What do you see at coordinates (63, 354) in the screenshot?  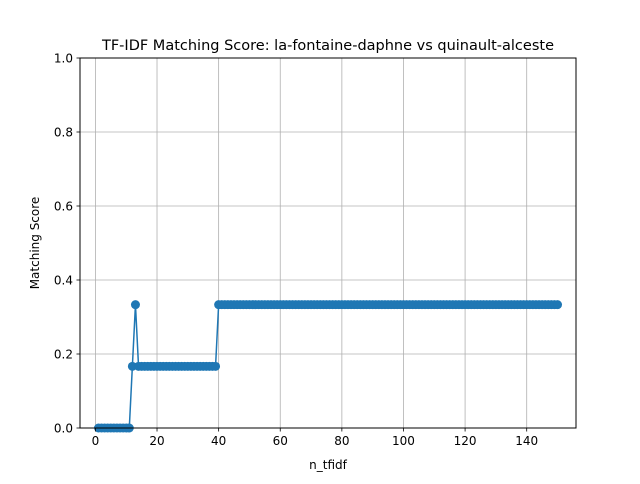 I see `y-tick-label: 0.2` at bounding box center [63, 354].